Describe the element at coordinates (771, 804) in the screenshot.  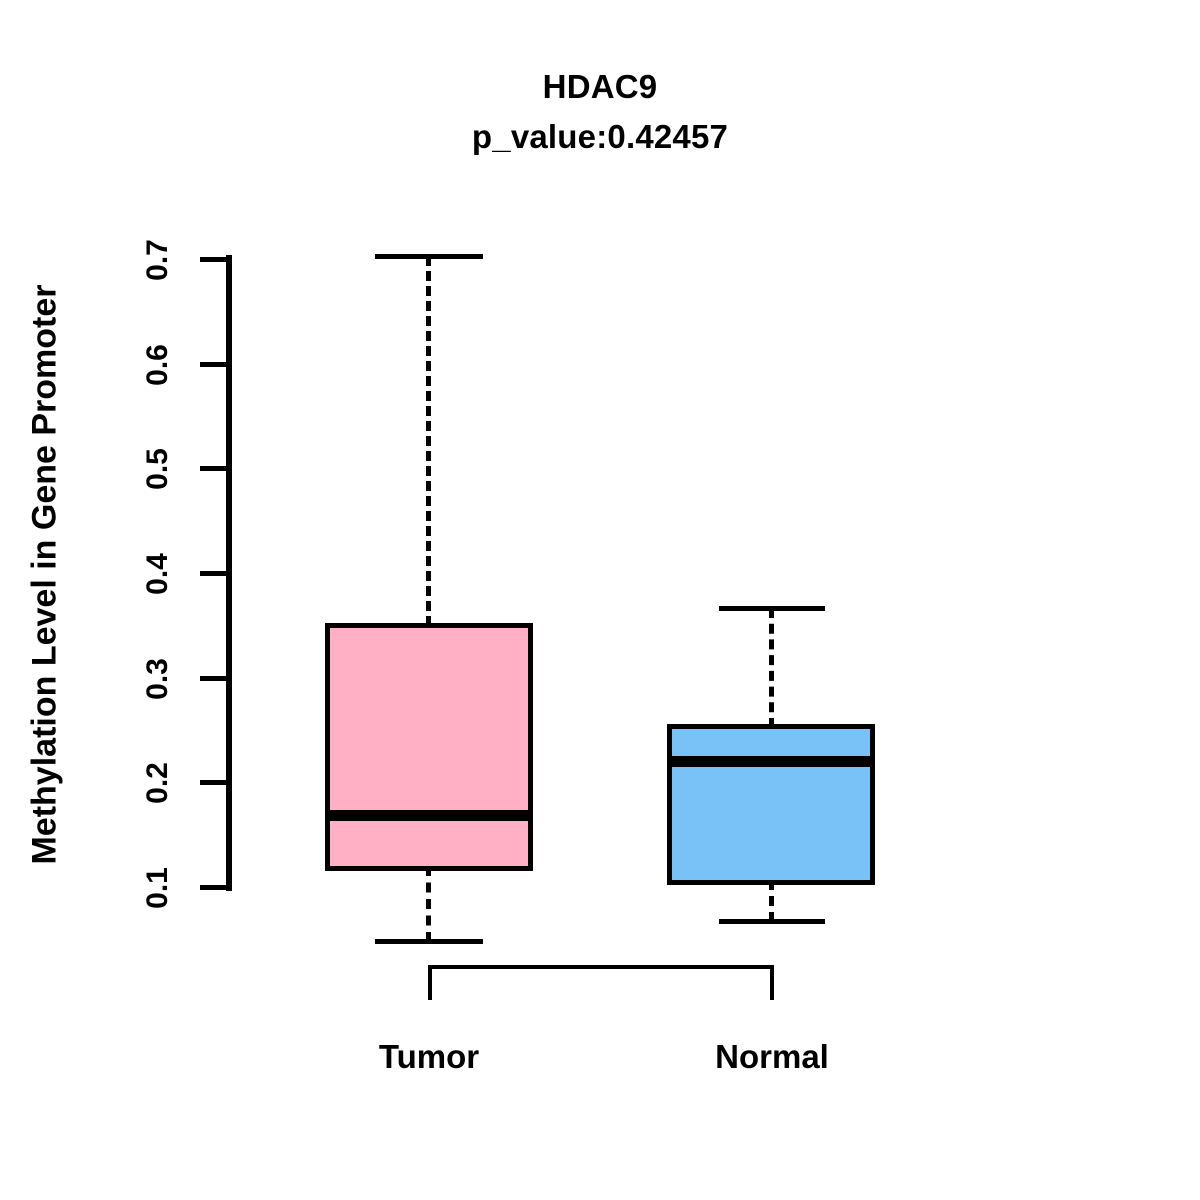
I see `normal-box` at that location.